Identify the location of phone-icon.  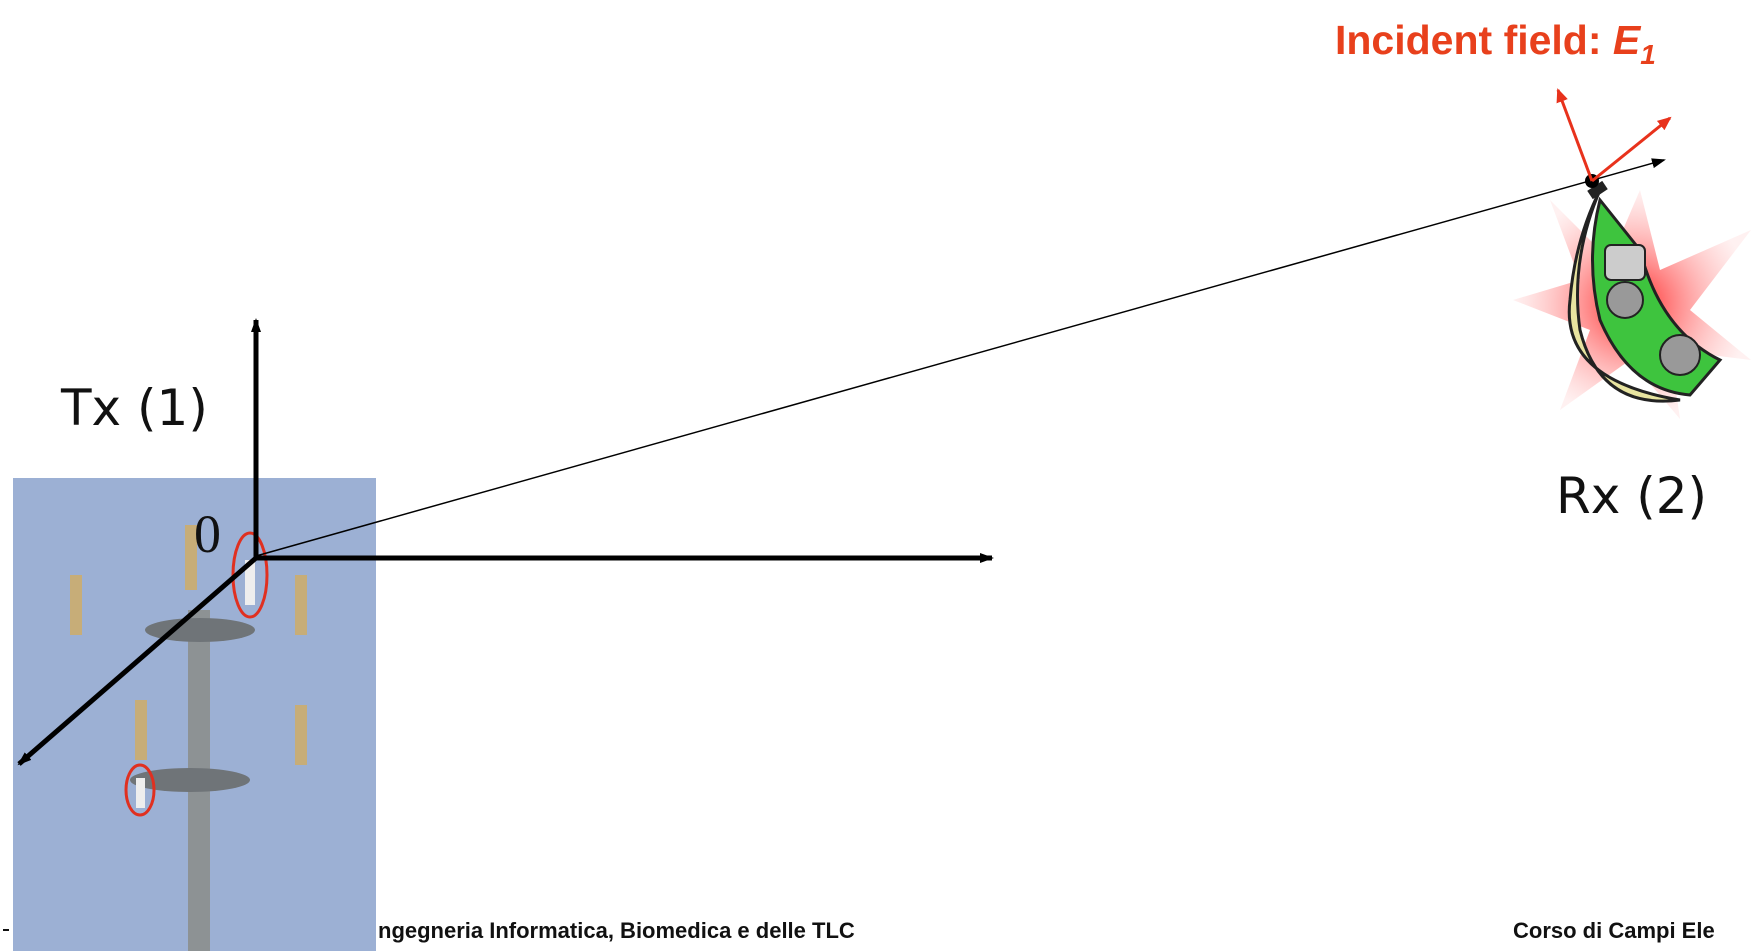
(1632, 299).